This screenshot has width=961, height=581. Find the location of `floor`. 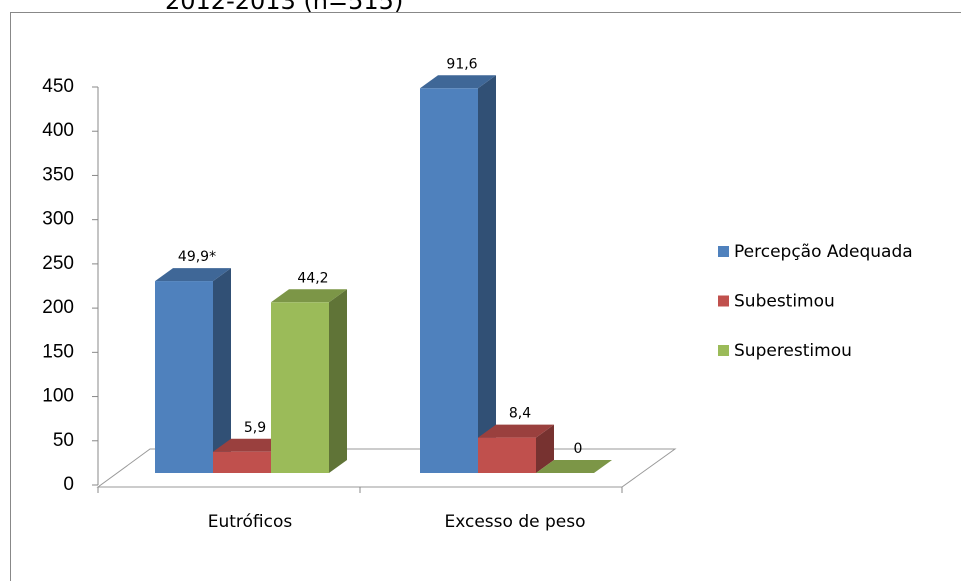

floor is located at coordinates (386, 468).